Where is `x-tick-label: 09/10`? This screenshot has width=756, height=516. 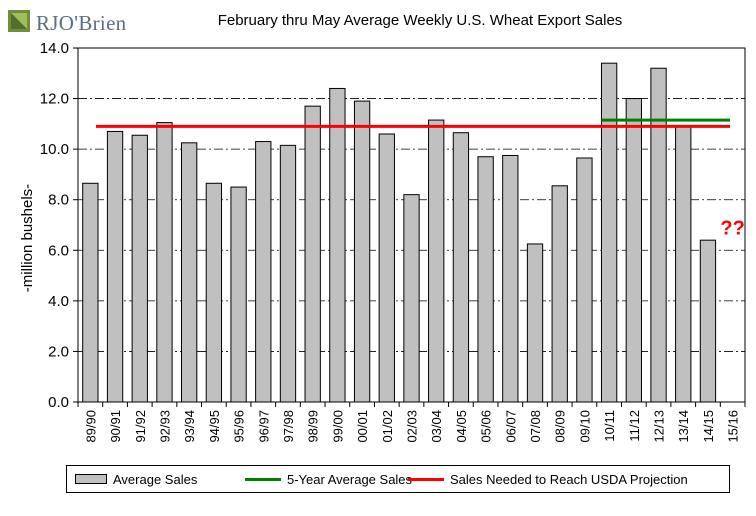 x-tick-label: 09/10 is located at coordinates (584, 426).